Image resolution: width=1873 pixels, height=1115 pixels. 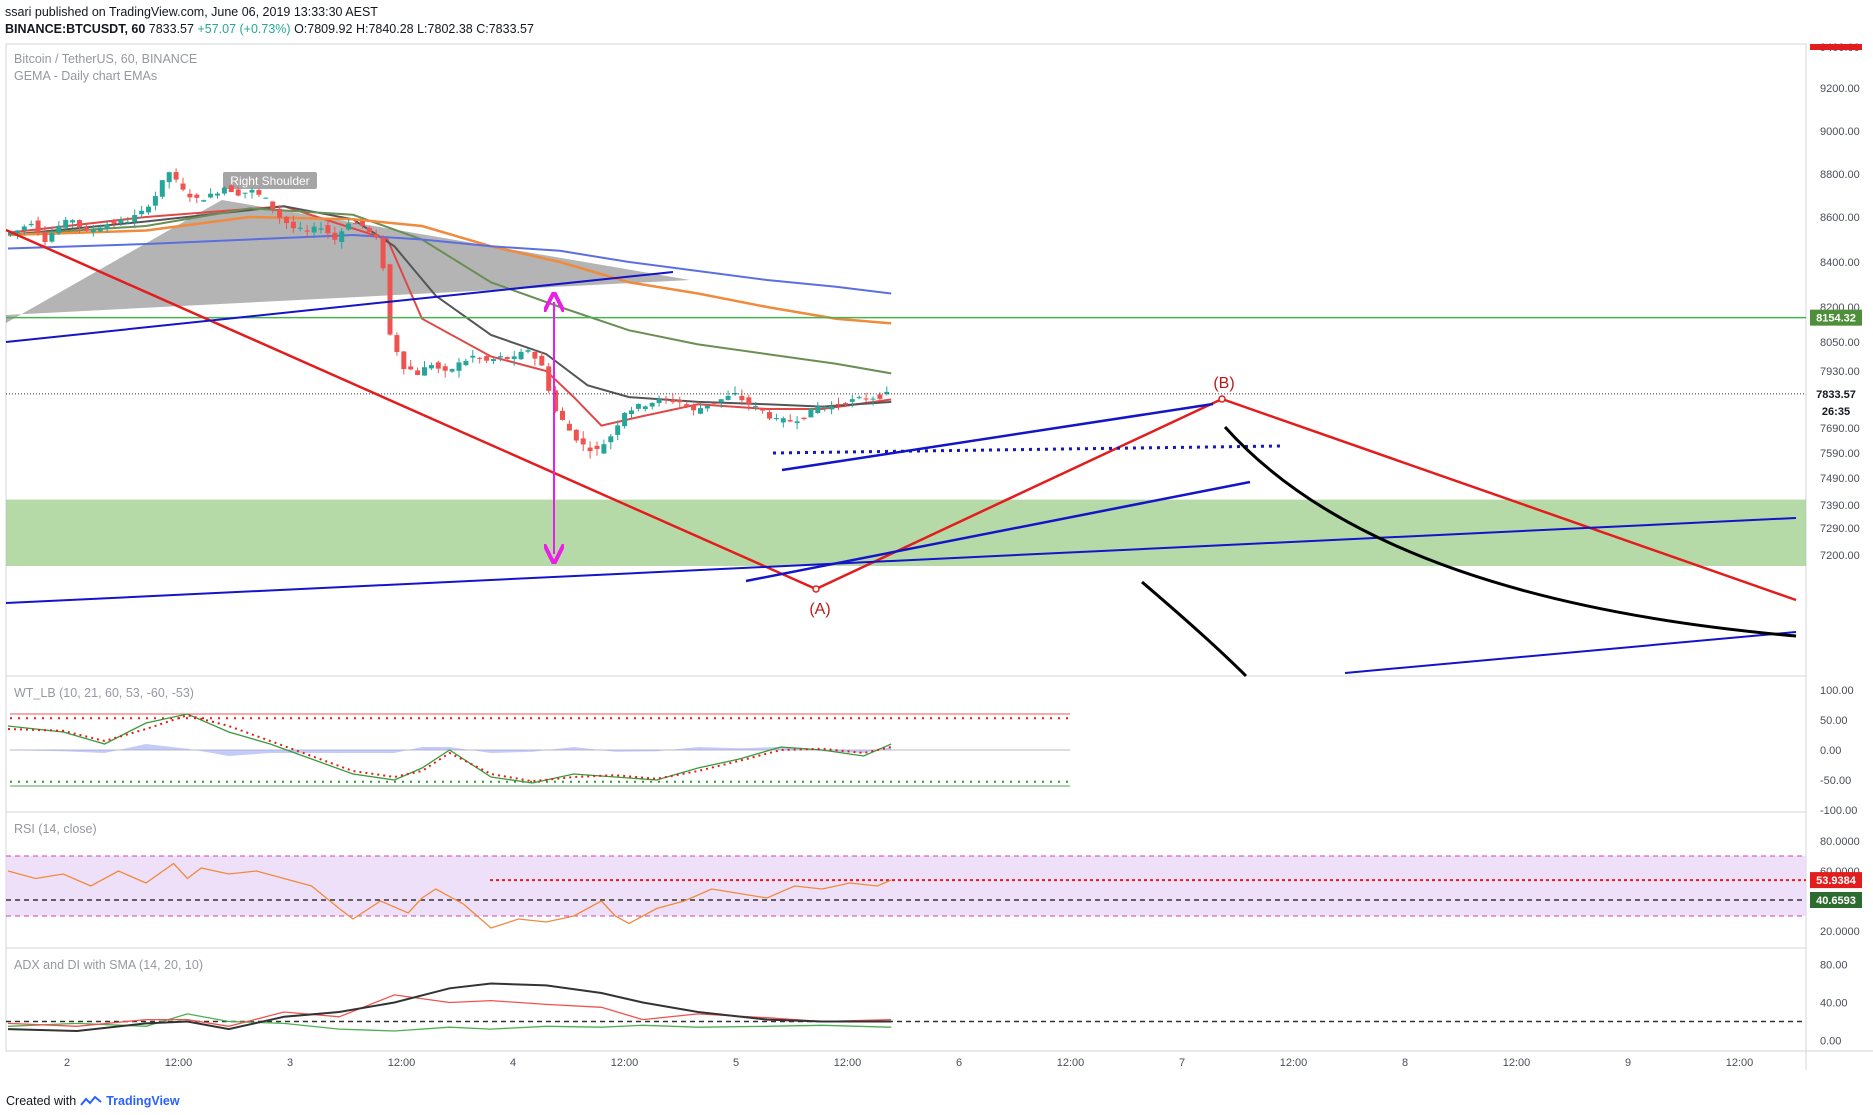 I want to click on rsi-upper-tag: 53.9384, so click(x=1836, y=881).